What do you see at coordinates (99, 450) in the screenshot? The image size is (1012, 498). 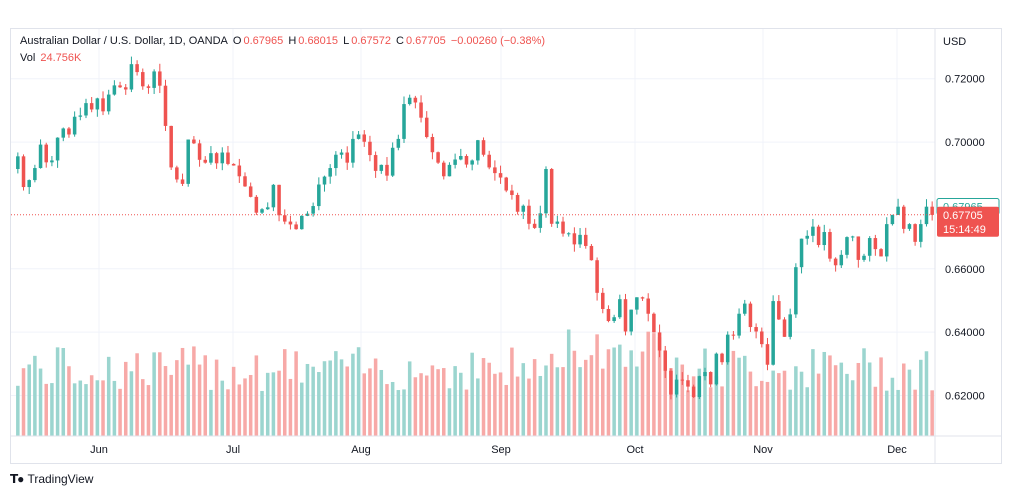 I see `x-tick-label: Jun` at bounding box center [99, 450].